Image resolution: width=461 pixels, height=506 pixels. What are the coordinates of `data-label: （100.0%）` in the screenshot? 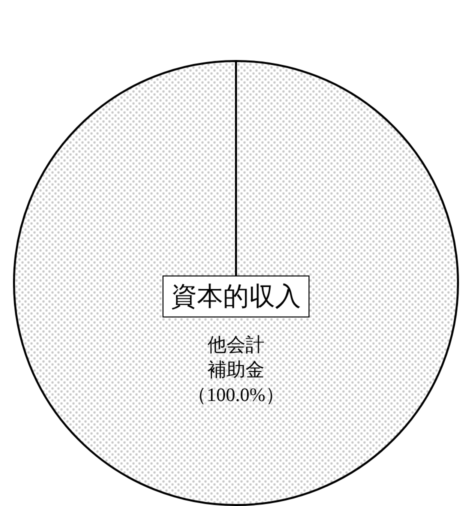 It's located at (236, 395).